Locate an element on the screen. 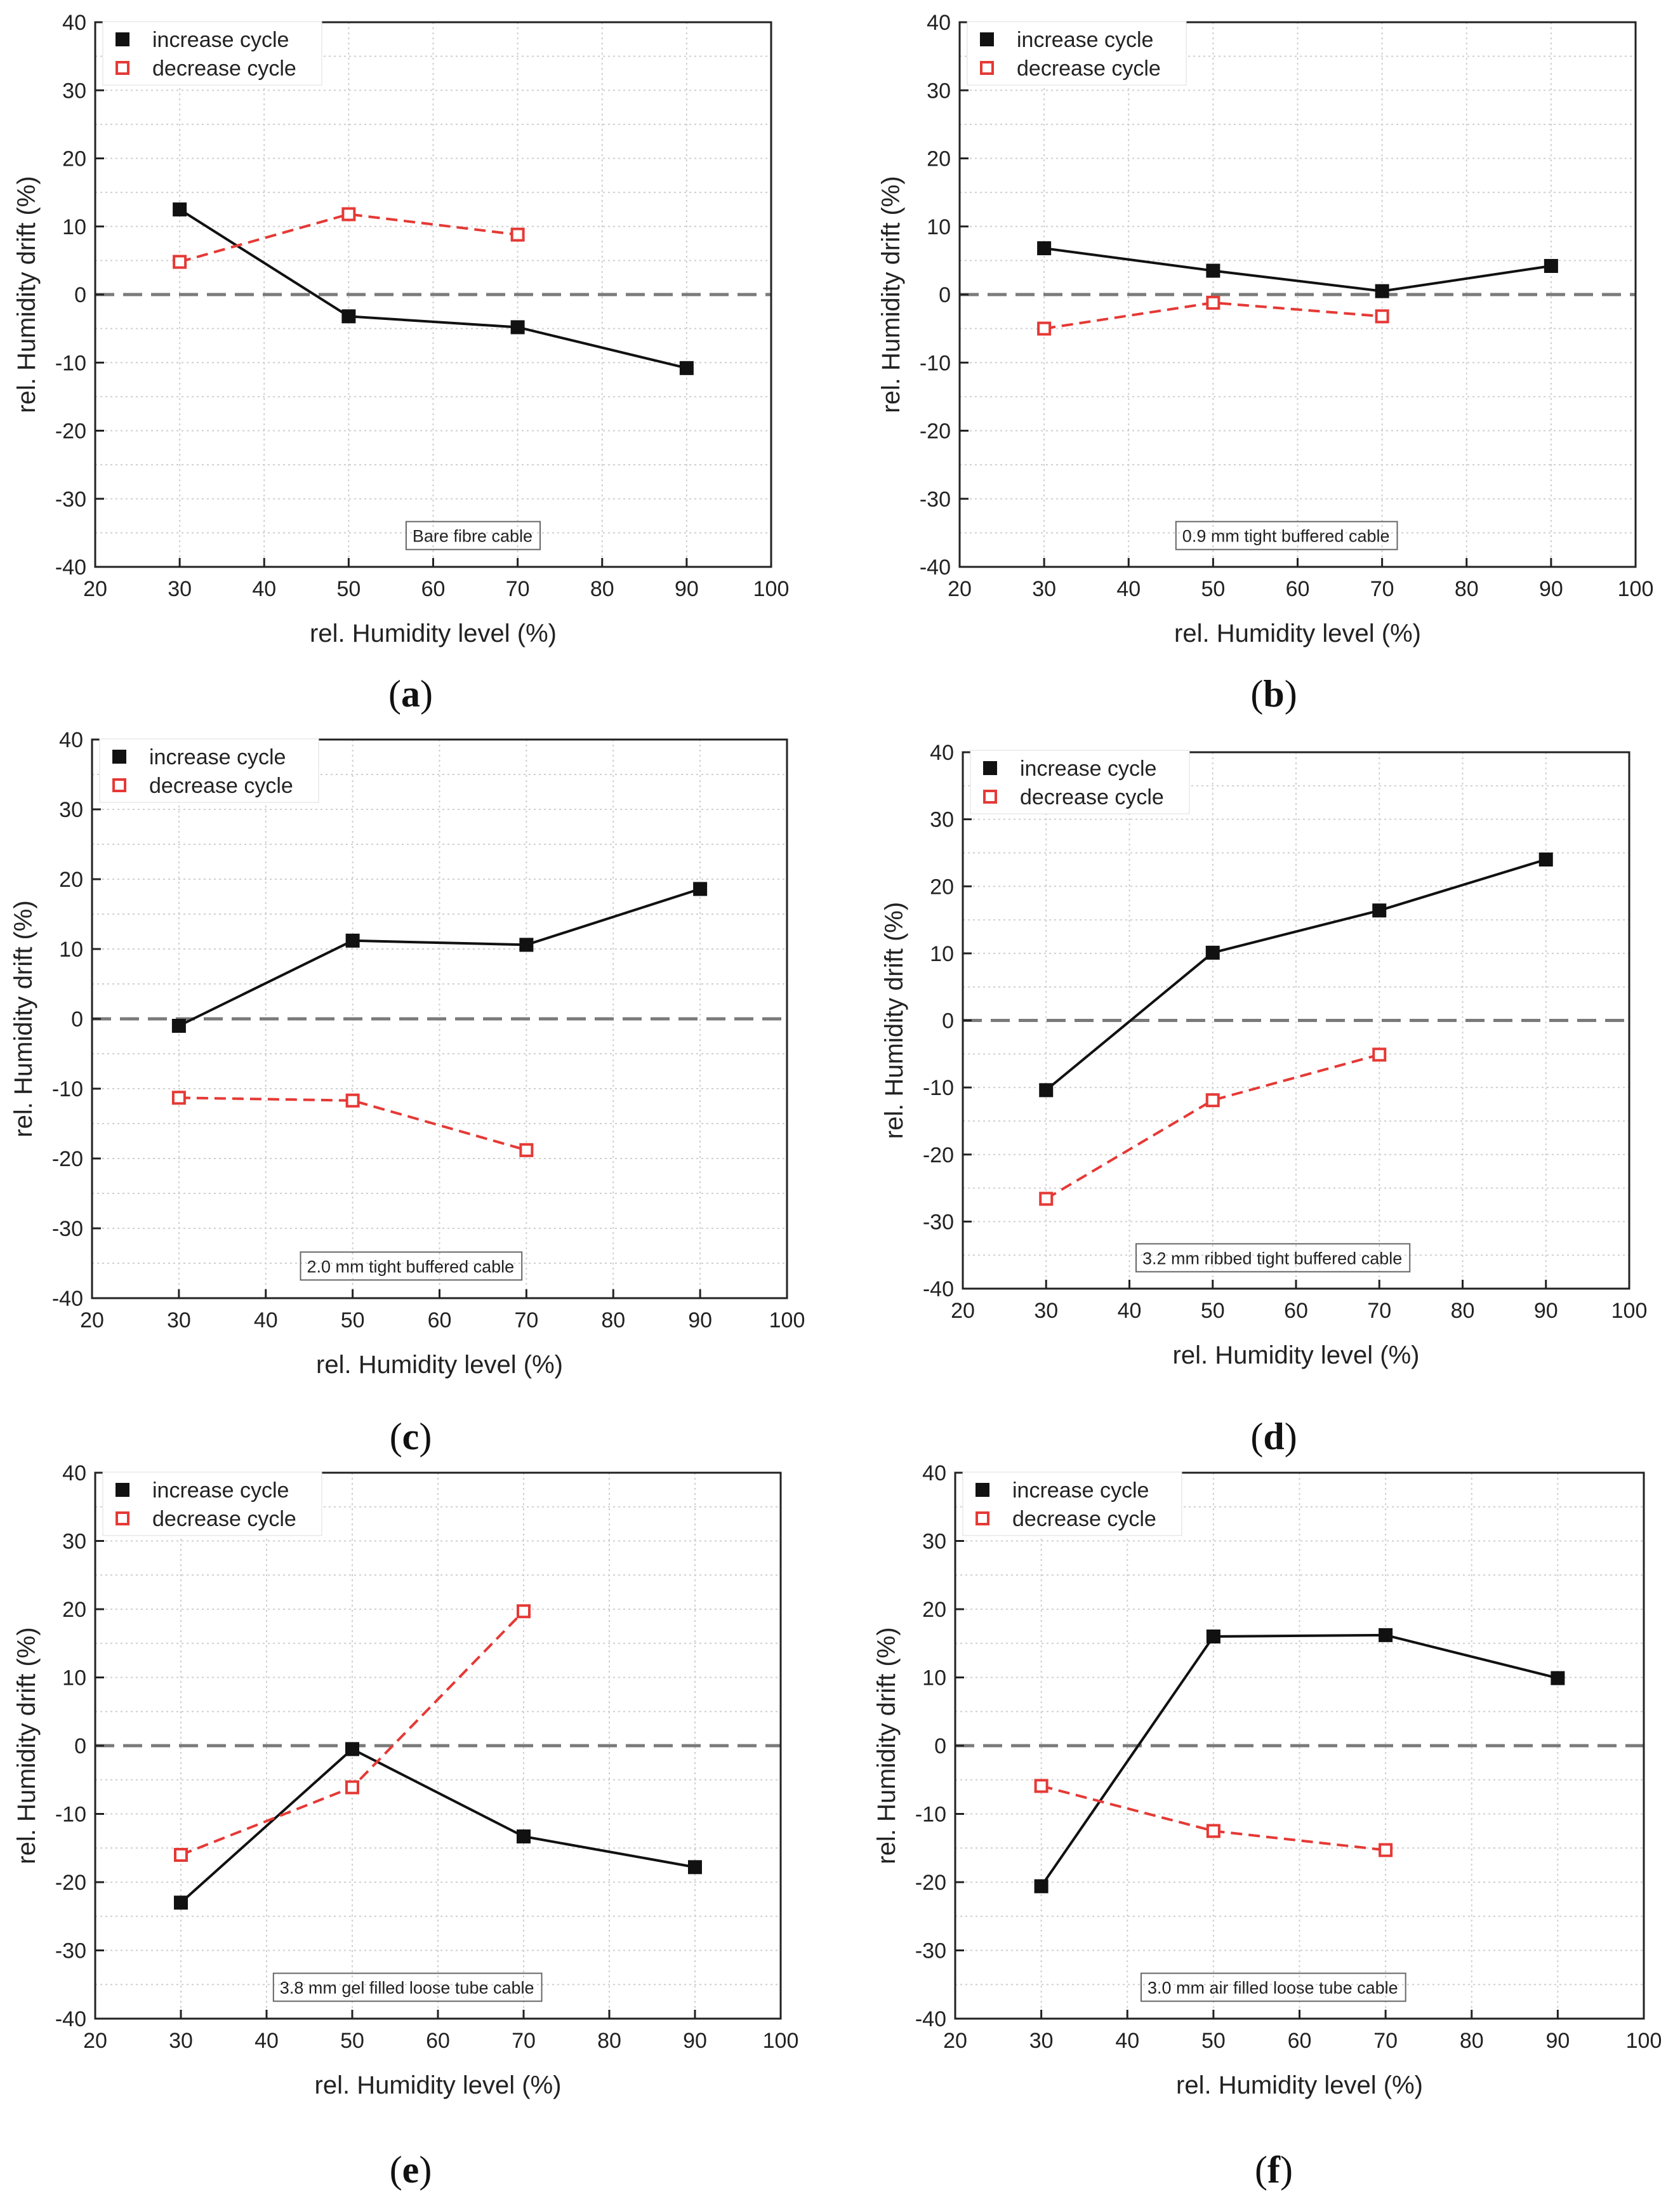  panel-label-letter: b is located at coordinates (1273, 694).